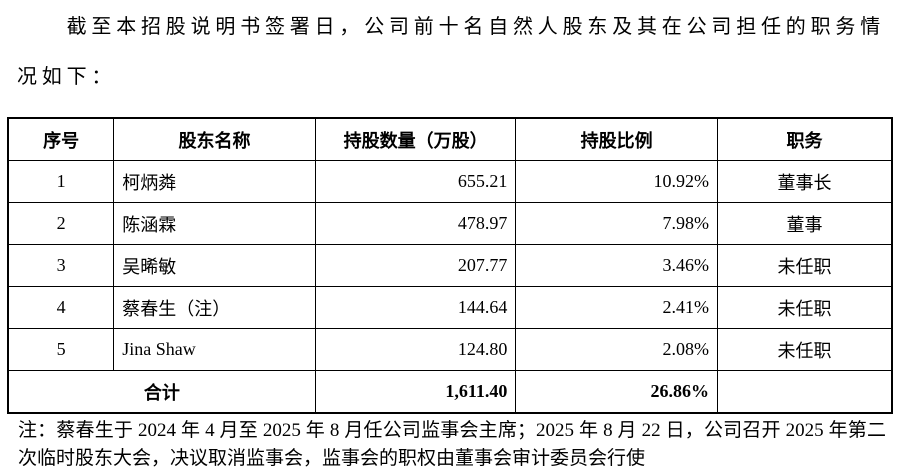 This screenshot has height=476, width=901. What do you see at coordinates (616, 307) in the screenshot?
I see `table-cell: 2.41%` at bounding box center [616, 307].